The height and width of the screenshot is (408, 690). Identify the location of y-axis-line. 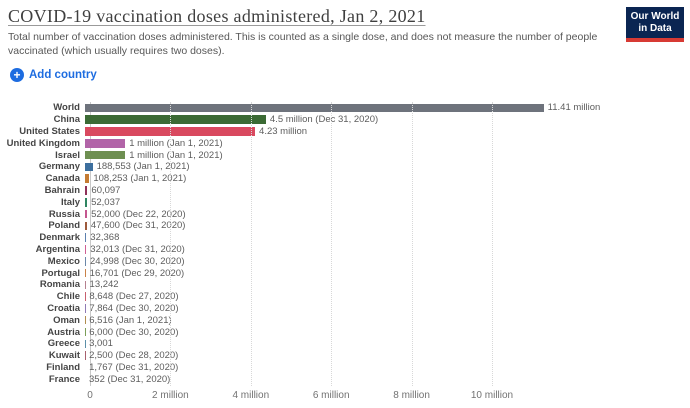
(90, 244).